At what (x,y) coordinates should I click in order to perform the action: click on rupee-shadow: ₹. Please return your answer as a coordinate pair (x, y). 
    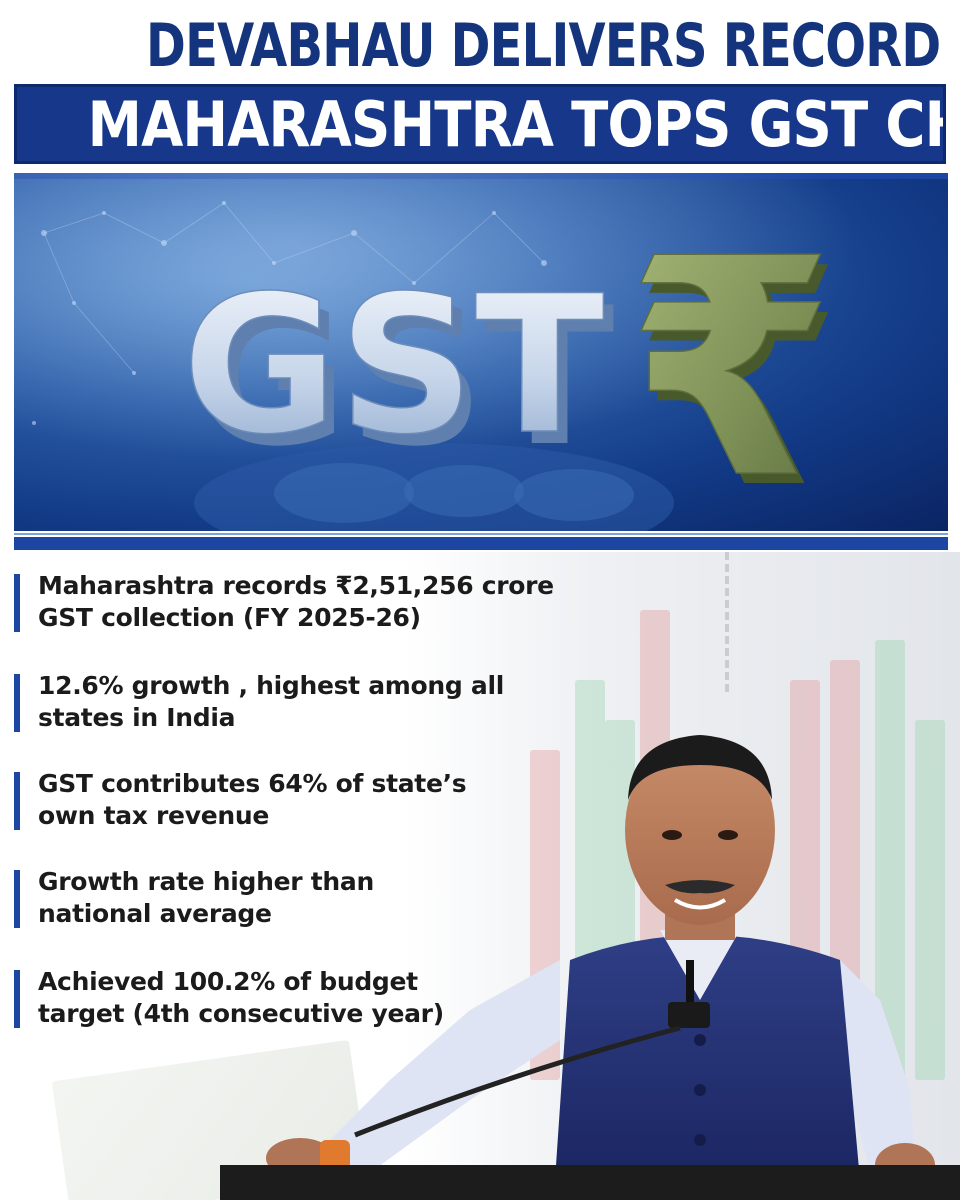
    Looking at the image, I should click on (738, 368).